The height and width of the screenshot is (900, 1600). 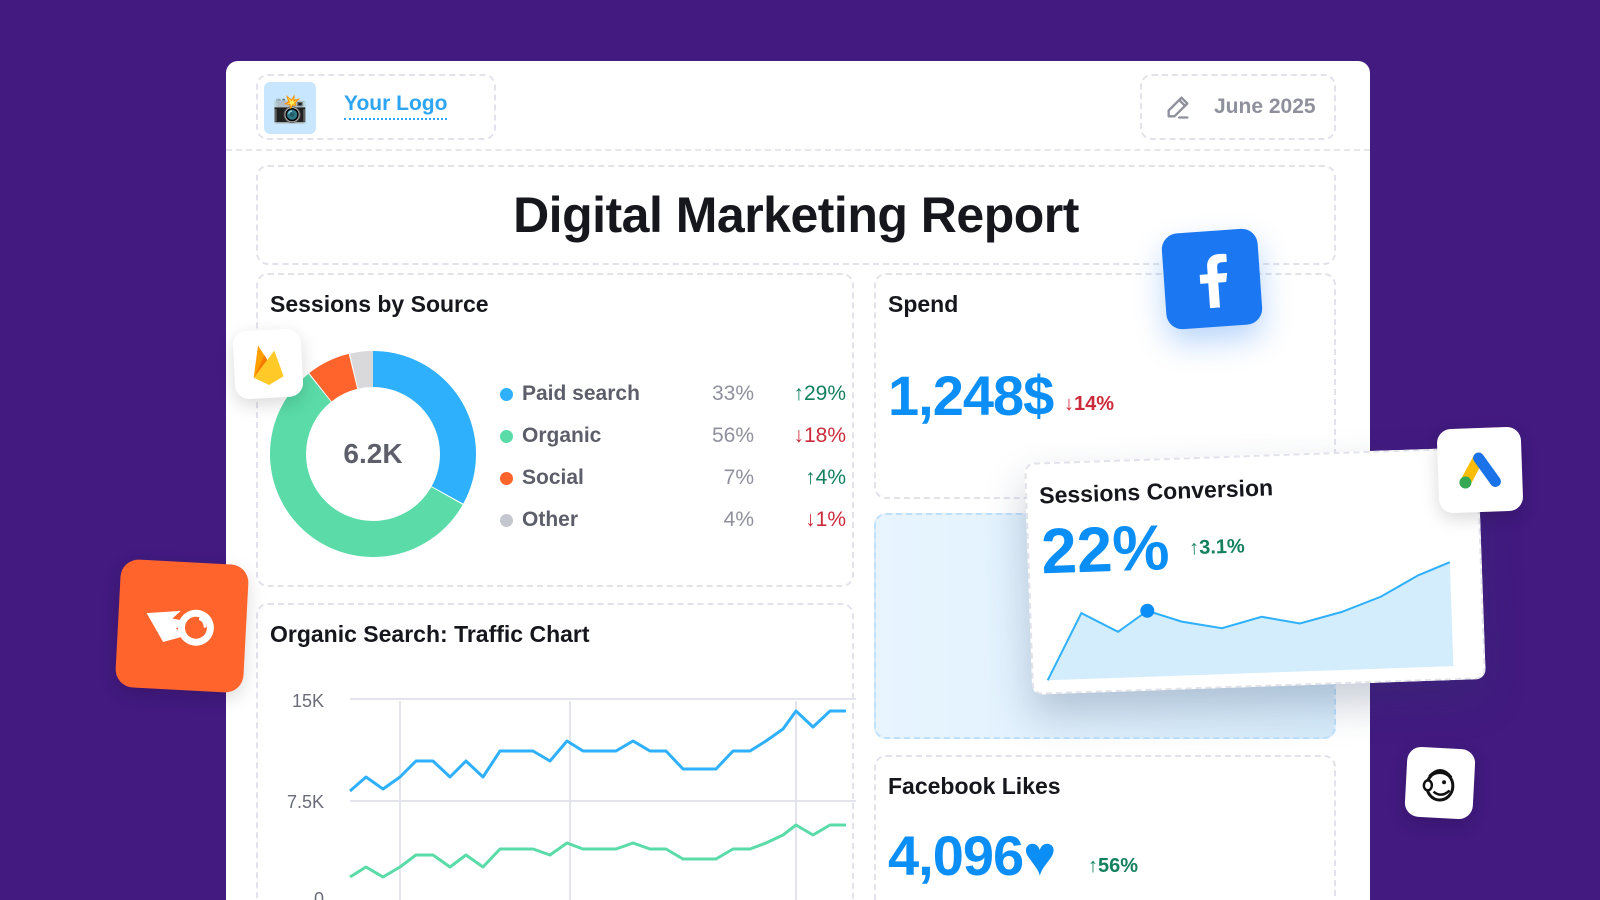 I want to click on organic-traffic-card: Organic Search: Traffic Chart 15K 7.5K 0, so click(x=556, y=751).